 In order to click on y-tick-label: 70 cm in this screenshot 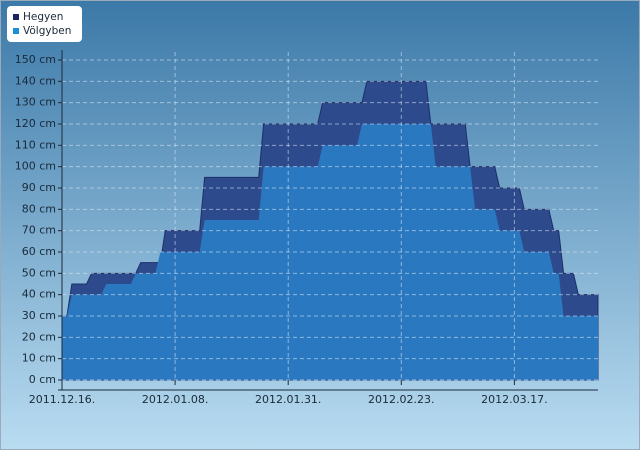, I will do `click(39, 230)`.